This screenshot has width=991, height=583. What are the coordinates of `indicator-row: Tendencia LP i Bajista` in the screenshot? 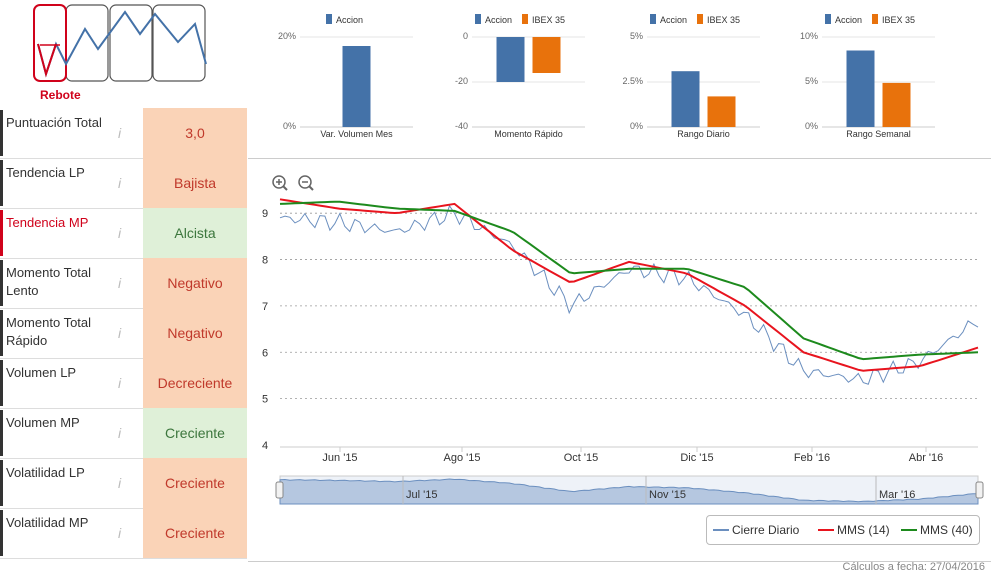 It's located at (123, 183).